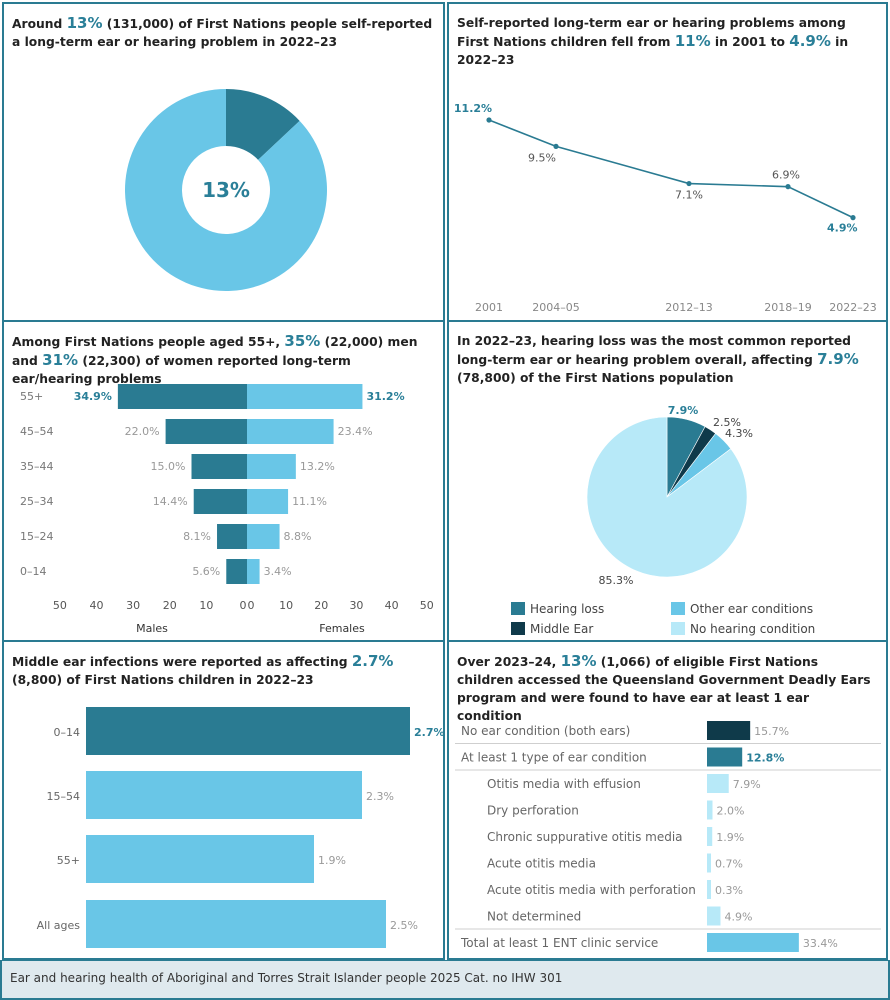 This screenshot has width=890, height=1000. What do you see at coordinates (170, 501) in the screenshot?
I see `male-value-label: 14.4%` at bounding box center [170, 501].